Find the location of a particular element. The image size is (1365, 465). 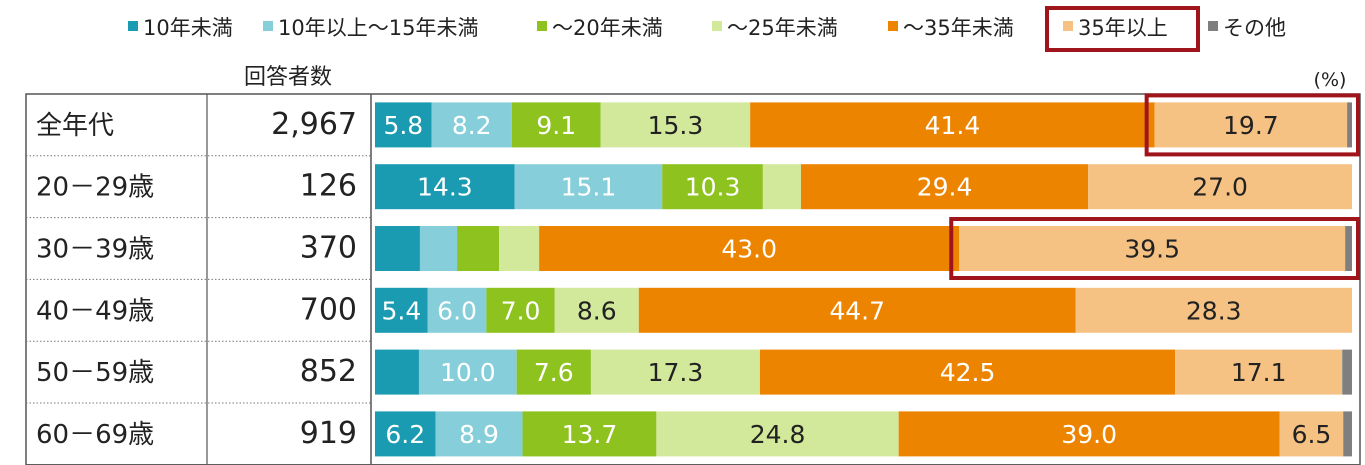

category-label: 全年代 is located at coordinates (75, 126).